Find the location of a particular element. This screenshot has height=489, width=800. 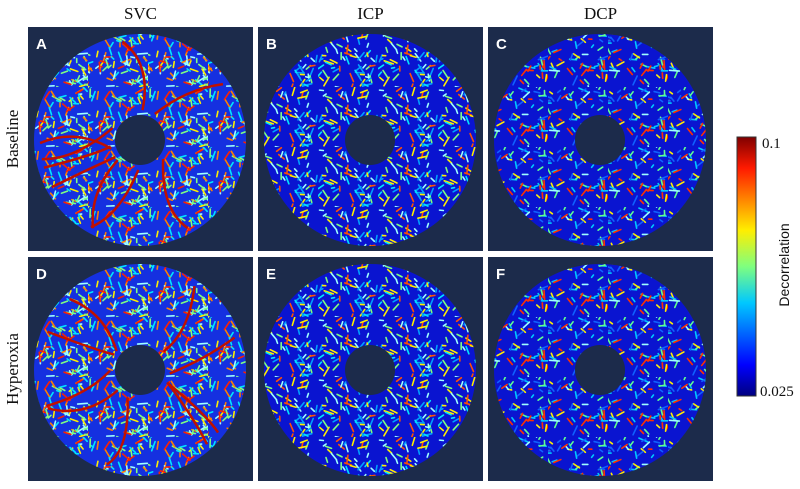

panel: E is located at coordinates (370, 369).